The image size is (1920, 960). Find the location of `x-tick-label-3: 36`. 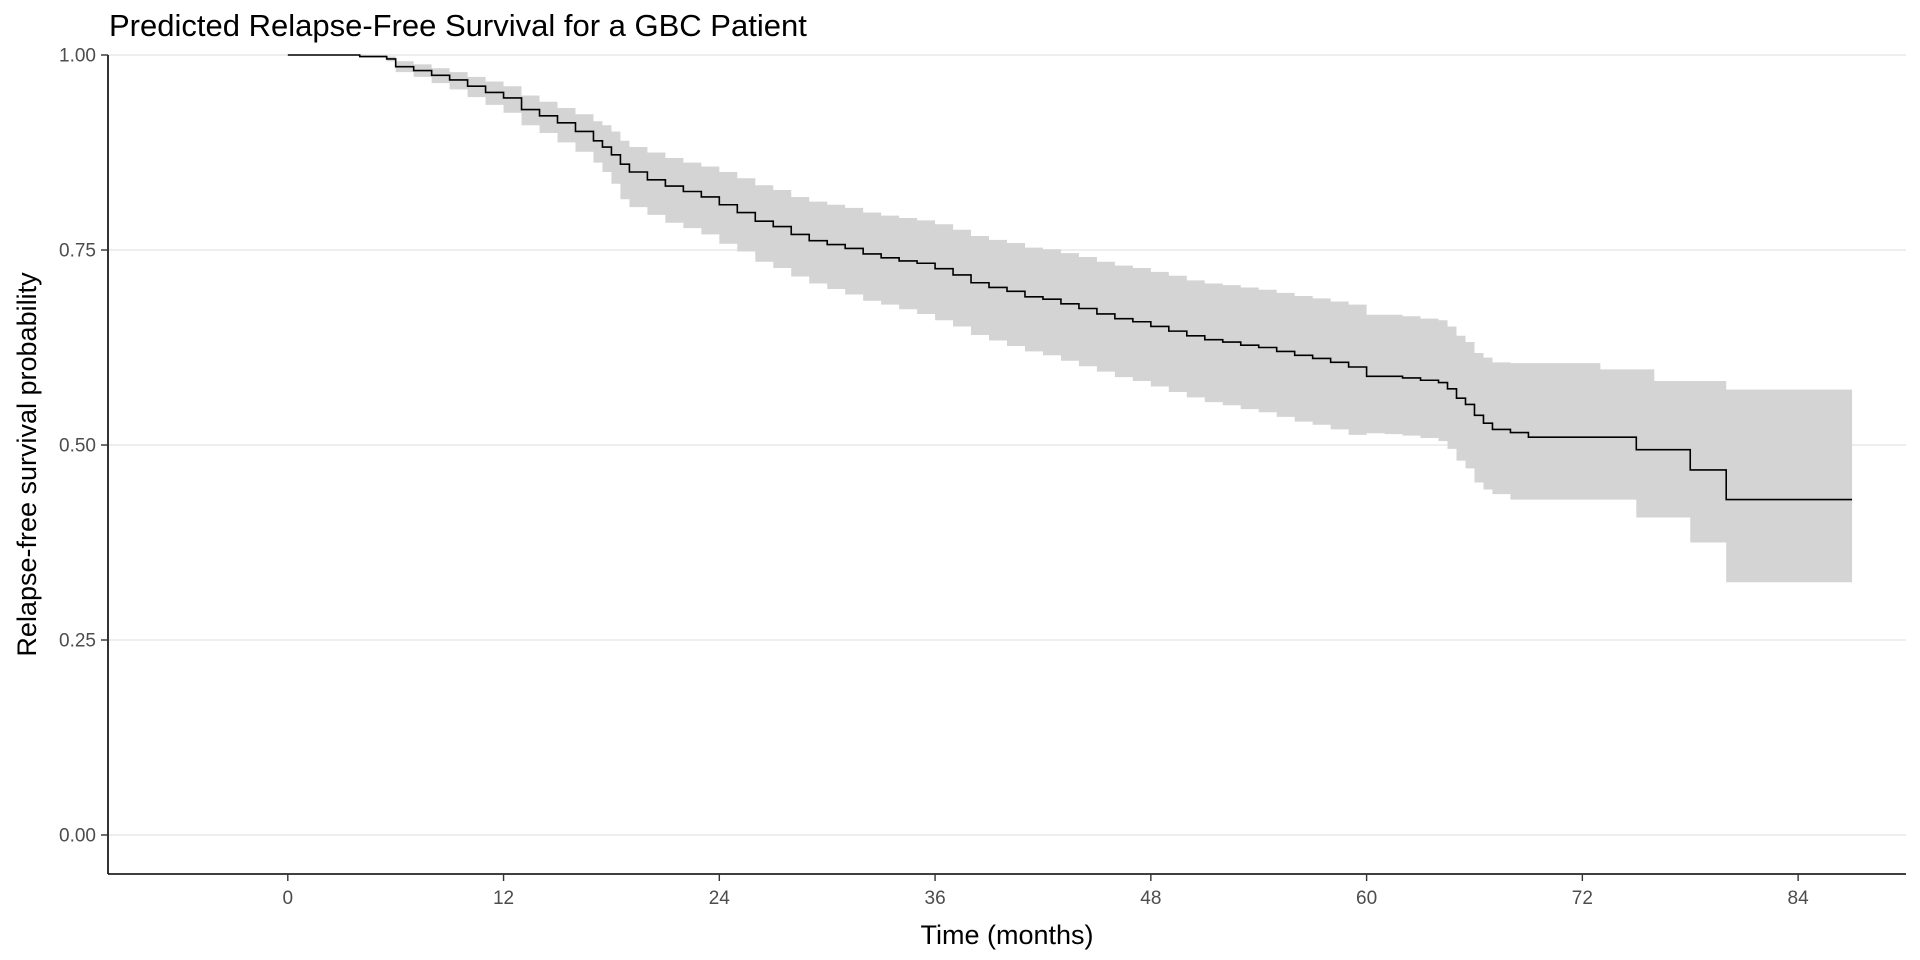

x-tick-label-3: 36 is located at coordinates (935, 898).